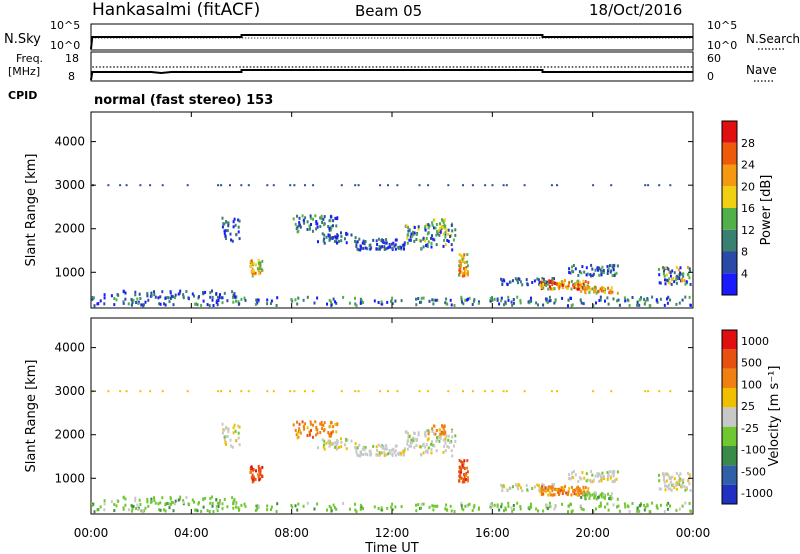 Image resolution: width=800 pixels, height=554 pixels. What do you see at coordinates (388, 11) in the screenshot?
I see `beam-title: Beam 05` at bounding box center [388, 11].